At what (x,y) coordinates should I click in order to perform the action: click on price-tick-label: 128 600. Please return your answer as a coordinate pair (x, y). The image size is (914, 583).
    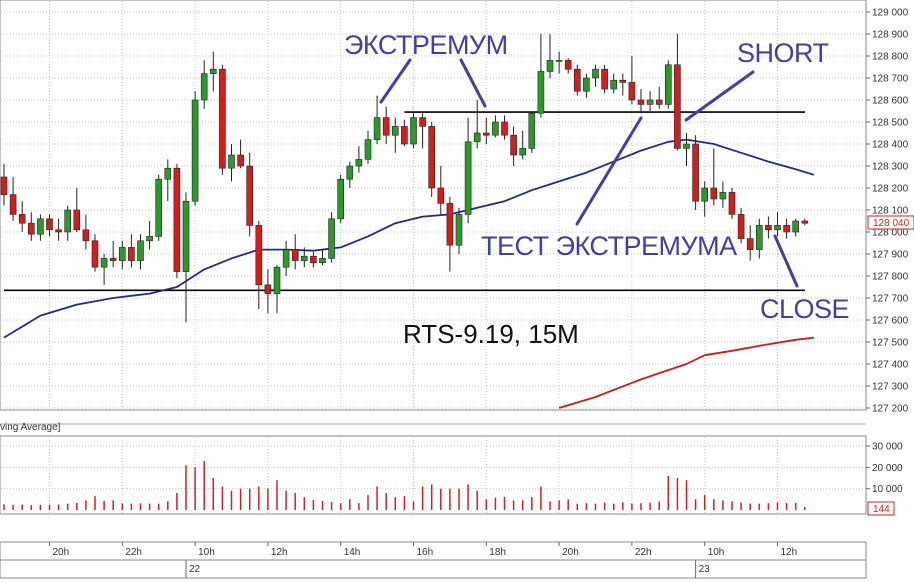
    Looking at the image, I should click on (890, 101).